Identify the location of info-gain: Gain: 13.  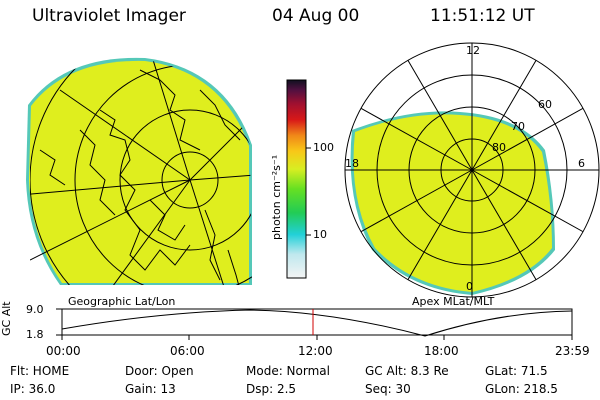
(150, 389).